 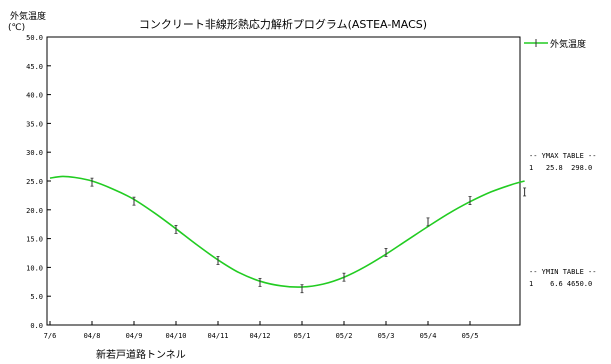 I want to click on ymax-table-header: -- YMAX TABLE --, so click(x=562, y=156).